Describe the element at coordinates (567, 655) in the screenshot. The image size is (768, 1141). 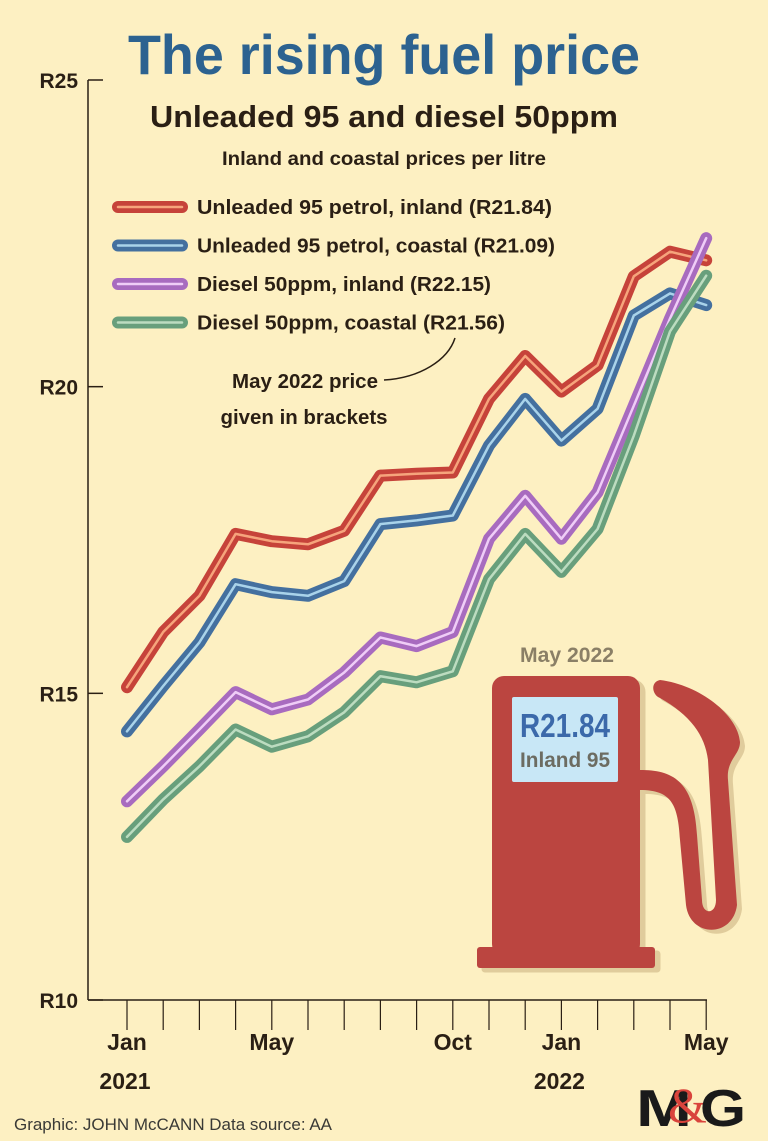
I see `callout-label: May 2022` at that location.